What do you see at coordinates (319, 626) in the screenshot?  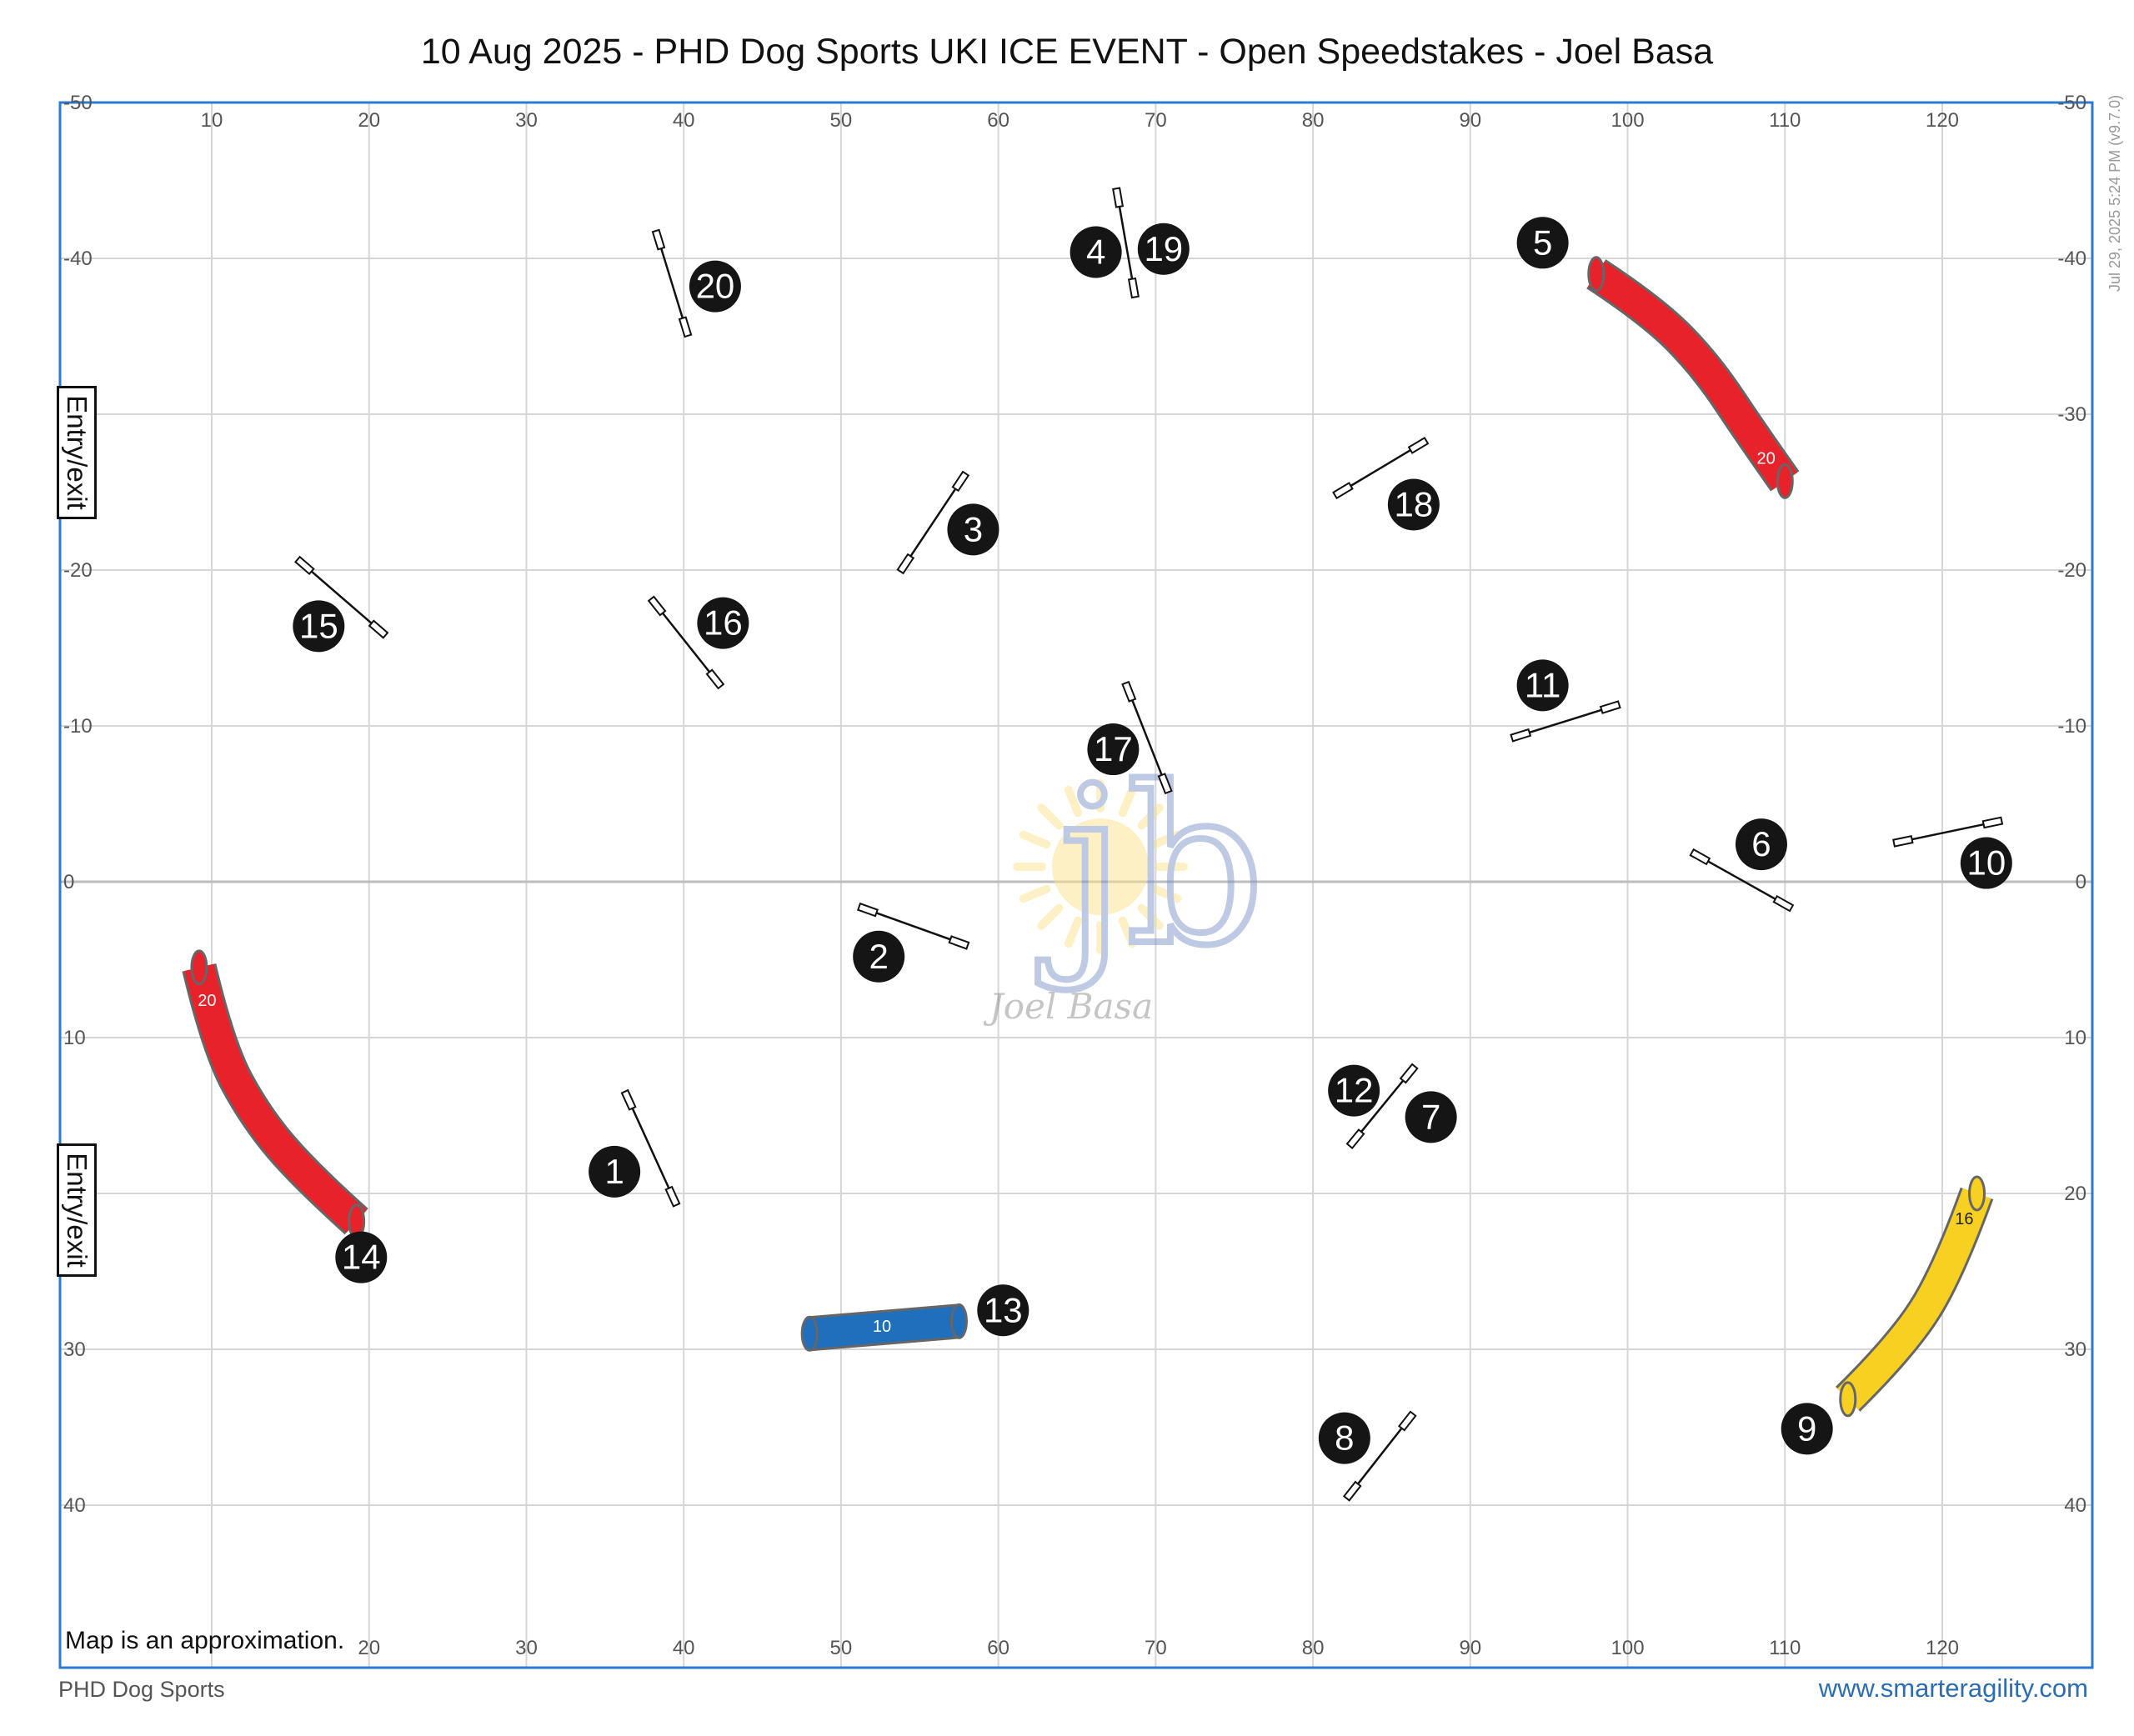 I see `obstacle-number-15: 15` at bounding box center [319, 626].